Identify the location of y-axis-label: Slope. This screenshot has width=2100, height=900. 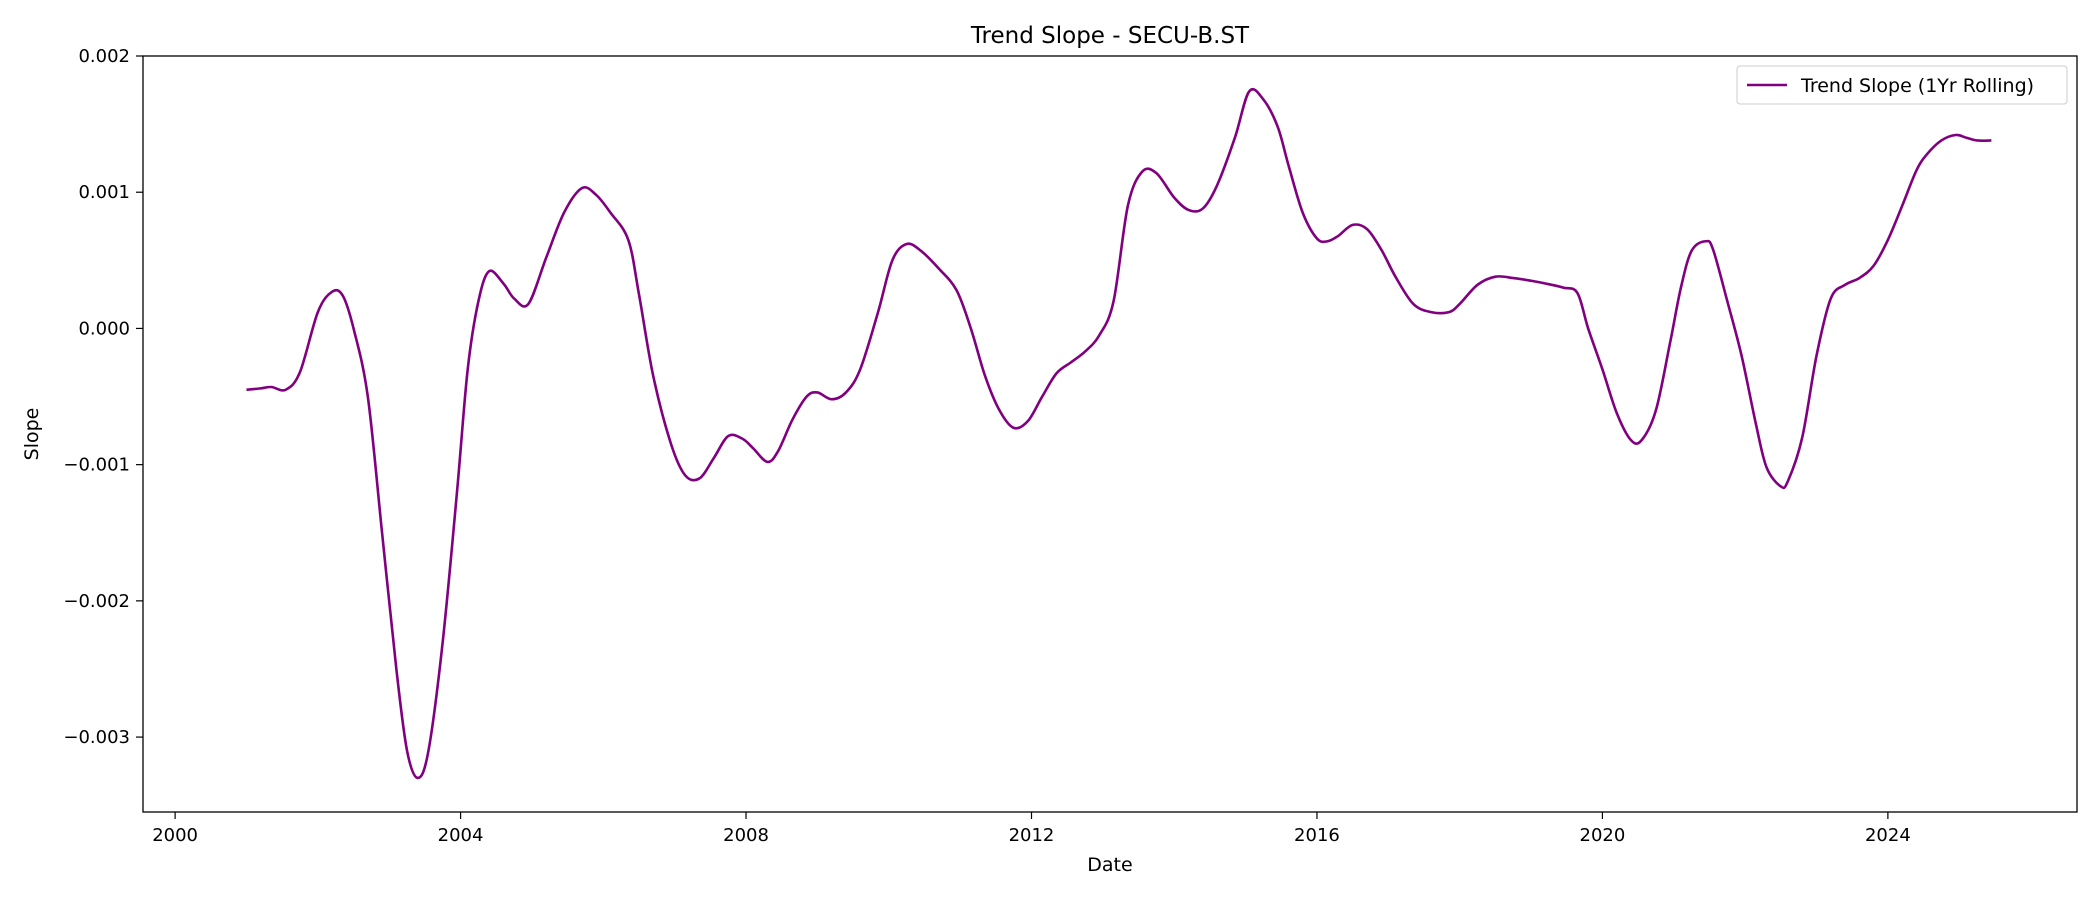
(32, 434).